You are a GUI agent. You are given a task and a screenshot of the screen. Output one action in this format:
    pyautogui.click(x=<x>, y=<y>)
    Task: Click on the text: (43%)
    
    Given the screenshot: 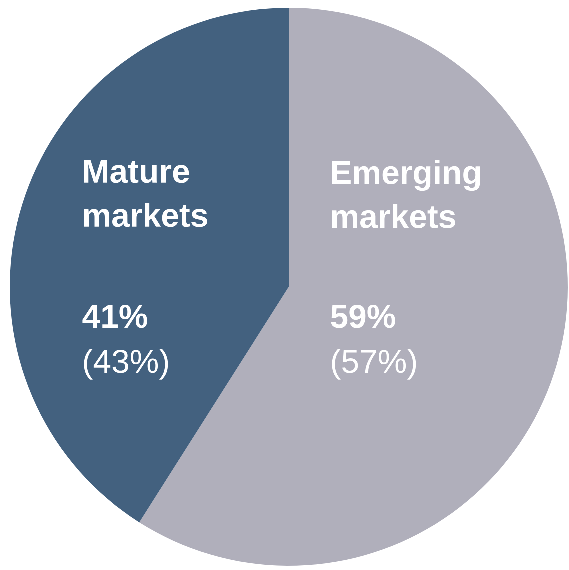 What is the action you would take?
    pyautogui.click(x=126, y=364)
    